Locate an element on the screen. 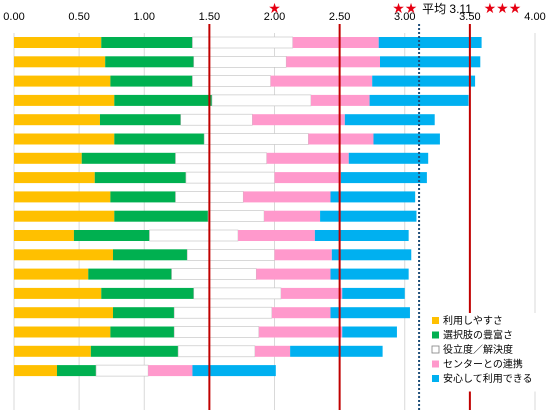 Image resolution: width=550 pixels, height=420 pixels. x-tick-label-3: 1.50 is located at coordinates (209, 17).